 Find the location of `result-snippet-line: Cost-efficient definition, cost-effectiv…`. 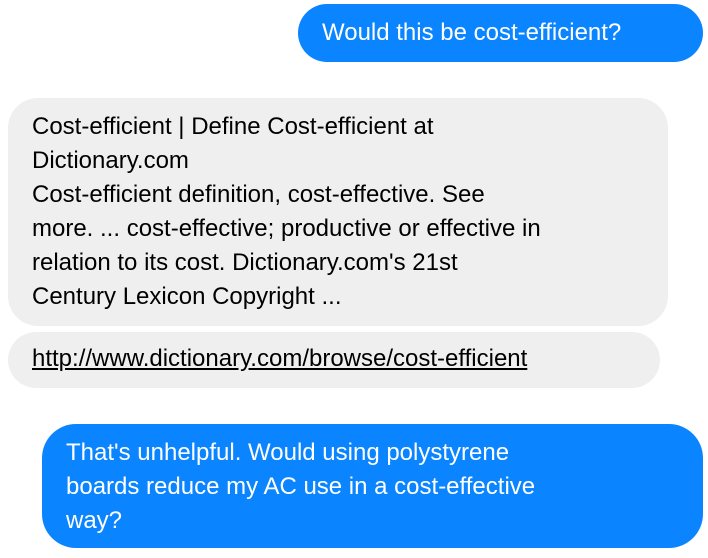

result-snippet-line: Cost-efficient definition, cost-effectiv… is located at coordinates (258, 194).